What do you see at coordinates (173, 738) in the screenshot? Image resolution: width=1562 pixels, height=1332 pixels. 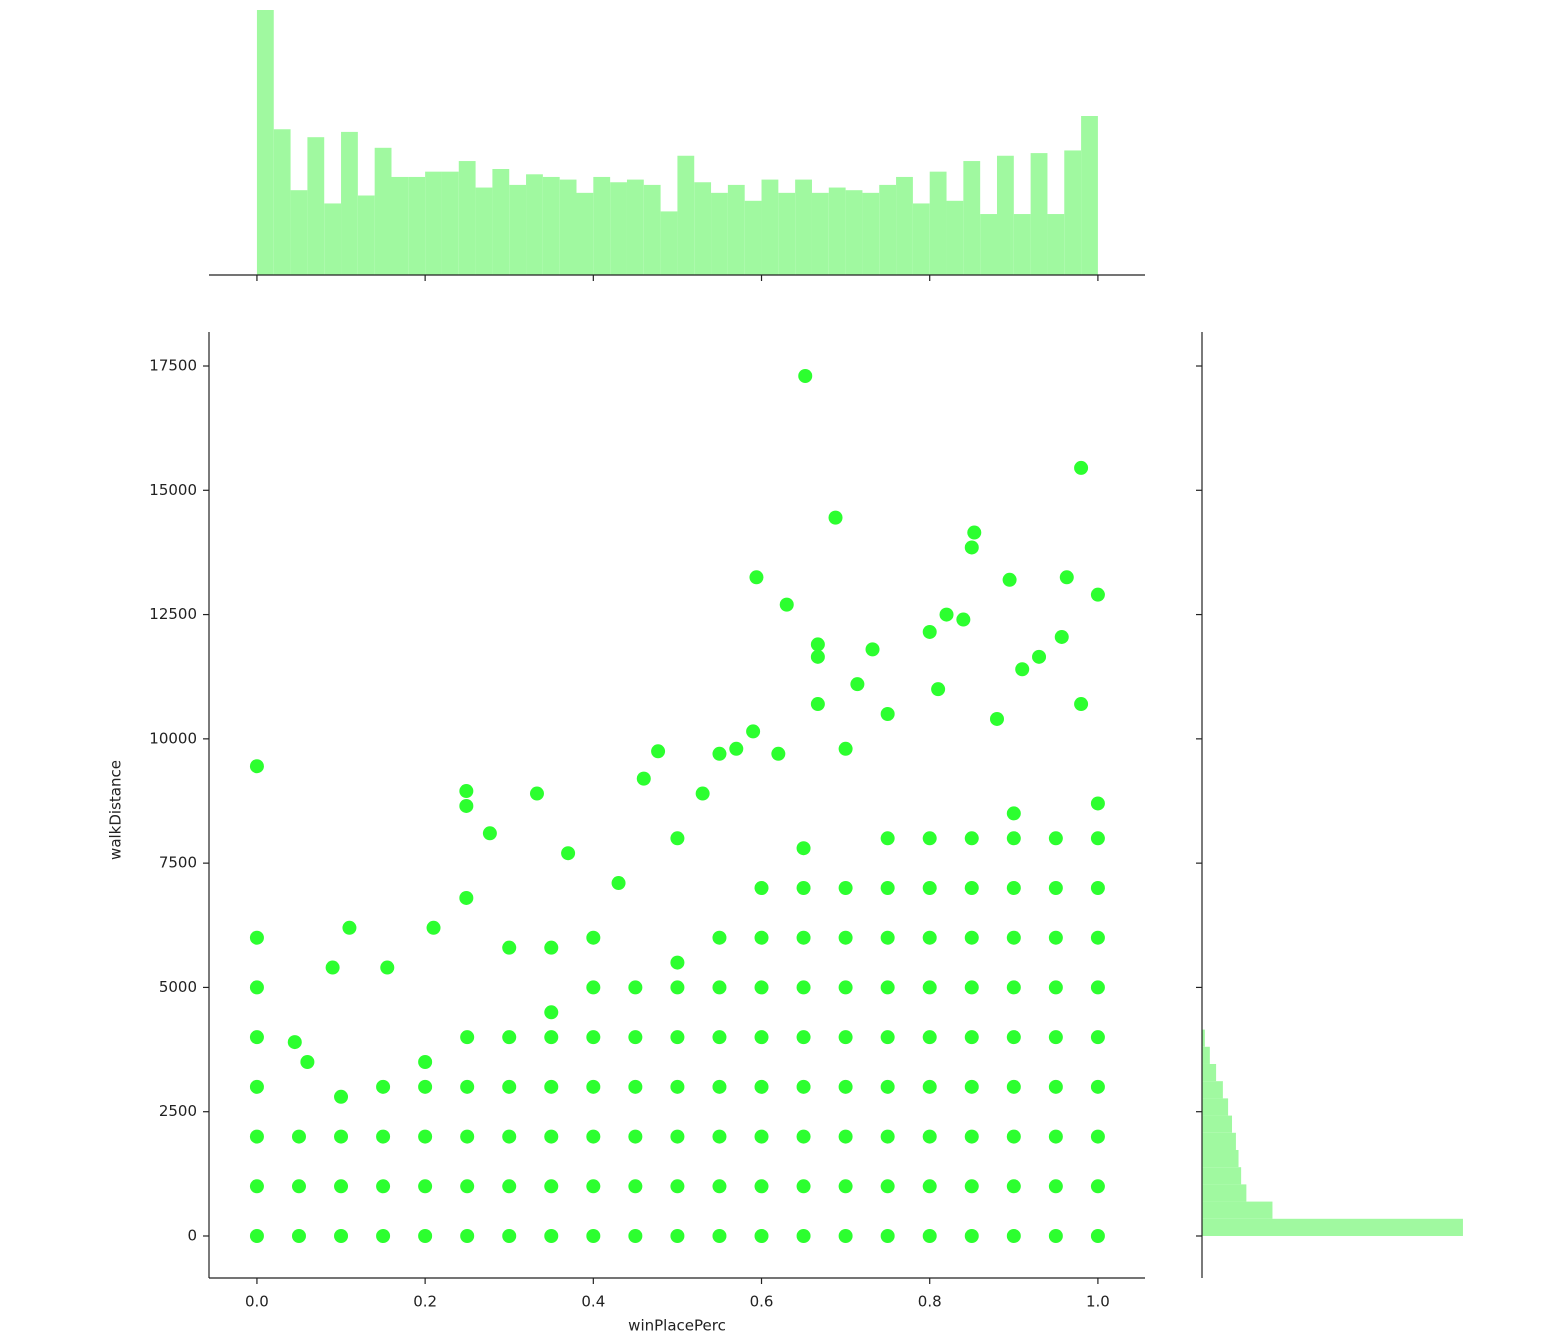 I see `y-tick-label: 10000` at bounding box center [173, 738].